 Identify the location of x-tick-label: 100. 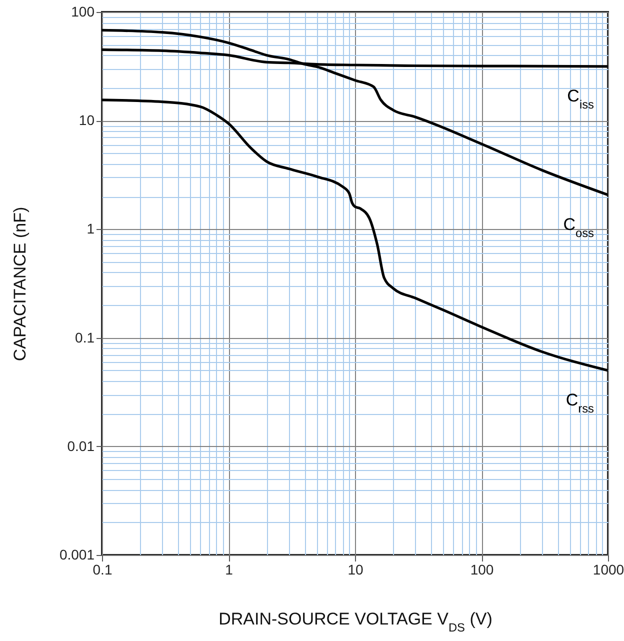
(482, 570).